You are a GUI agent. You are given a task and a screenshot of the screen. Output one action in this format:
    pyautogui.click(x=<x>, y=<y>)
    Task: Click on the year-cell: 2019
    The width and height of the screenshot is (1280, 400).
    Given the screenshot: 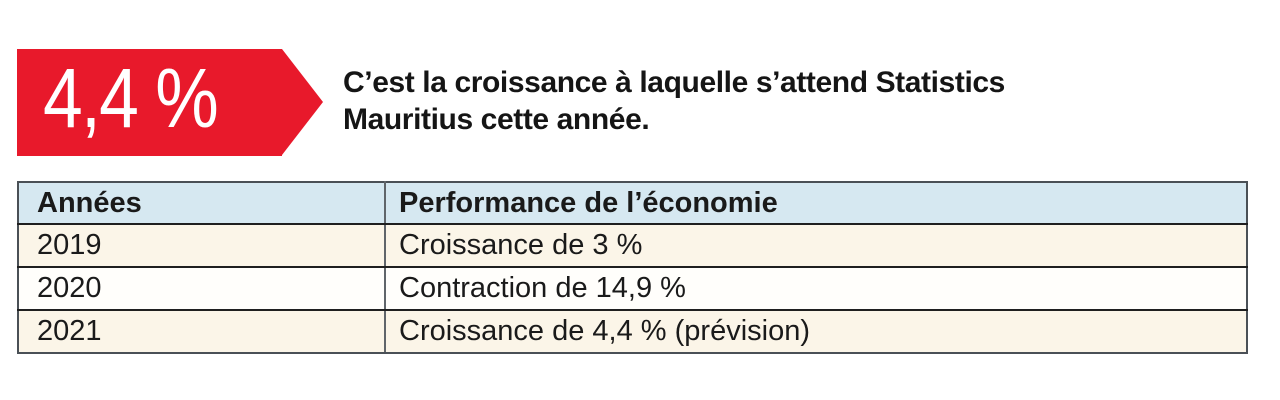 What is the action you would take?
    pyautogui.click(x=201, y=245)
    